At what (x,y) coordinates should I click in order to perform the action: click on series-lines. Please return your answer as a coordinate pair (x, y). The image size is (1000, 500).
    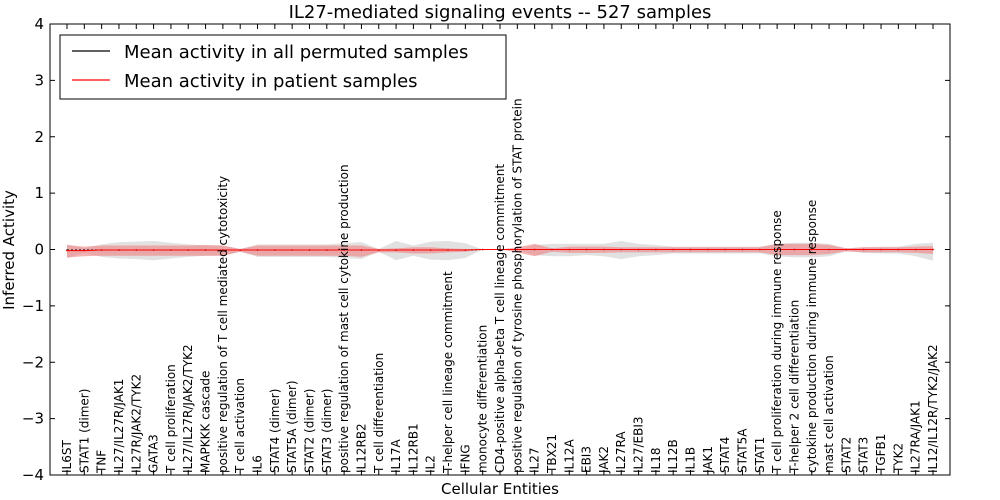
    Looking at the image, I should click on (500, 250).